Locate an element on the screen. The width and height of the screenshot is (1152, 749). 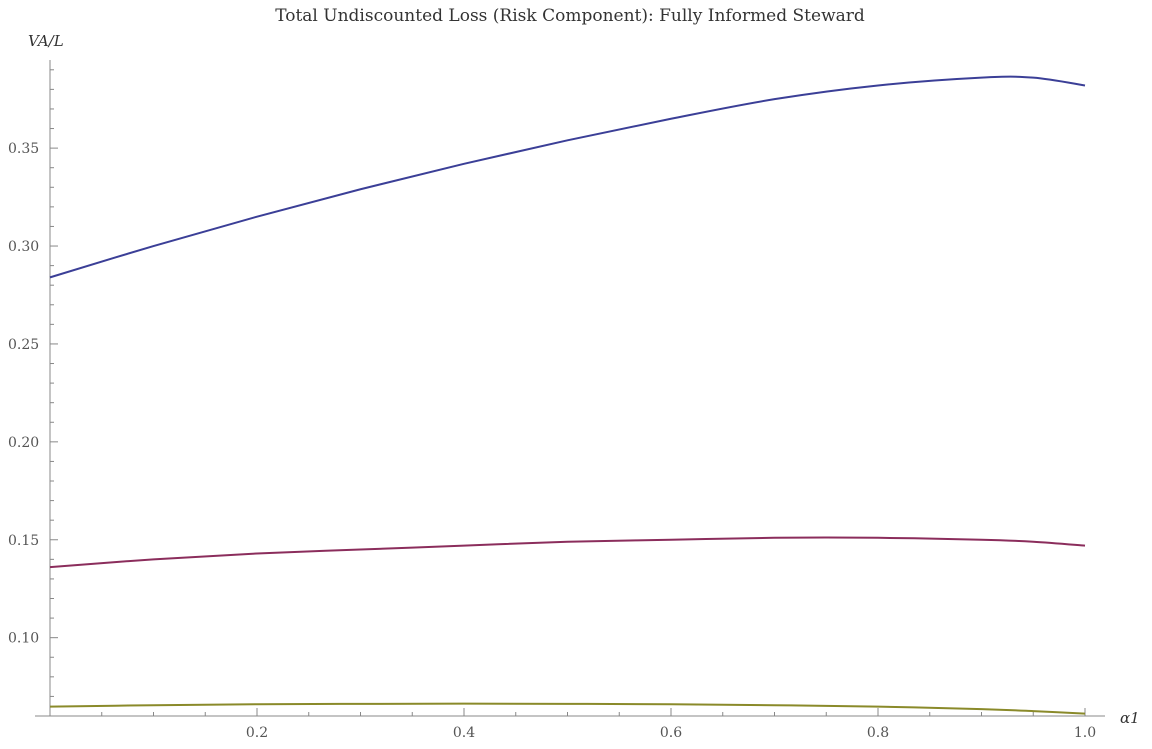
y-tick-label: 0.15 is located at coordinates (23, 541).